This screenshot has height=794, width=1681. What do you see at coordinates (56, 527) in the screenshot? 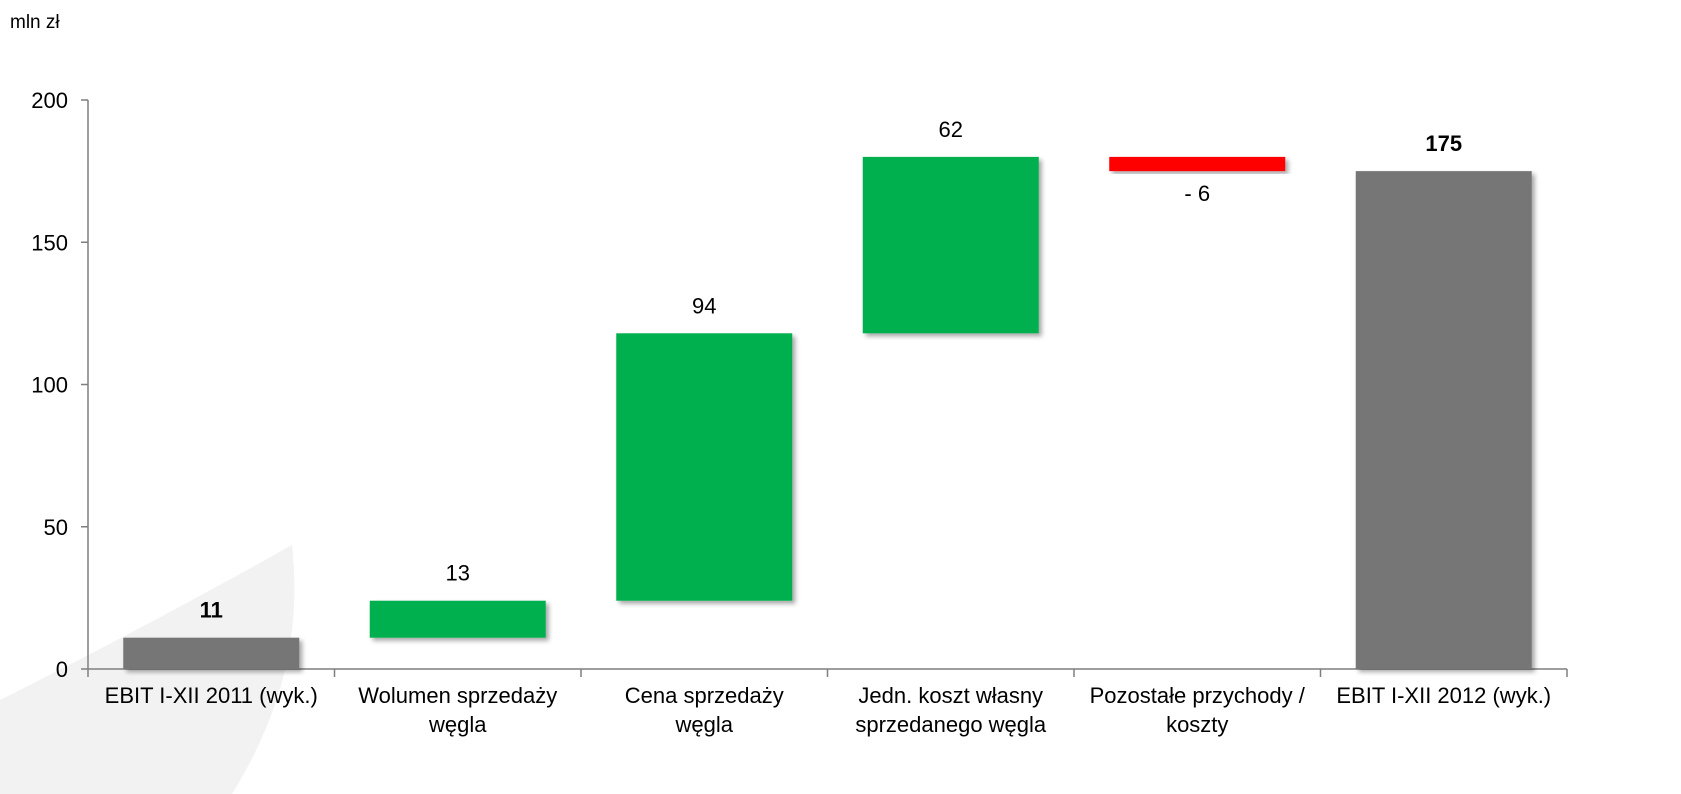
I see `y-tick-label: 50` at bounding box center [56, 527].